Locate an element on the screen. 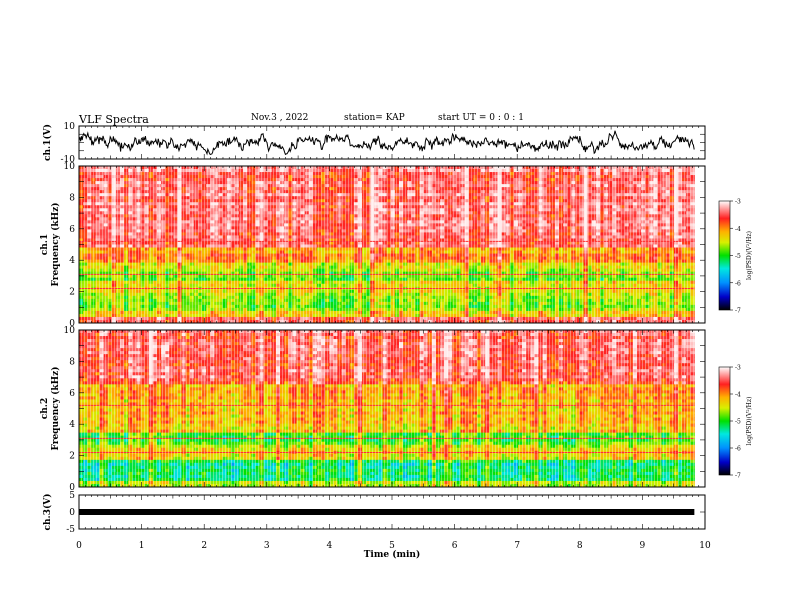  station-label: station= KAP is located at coordinates (374, 118).